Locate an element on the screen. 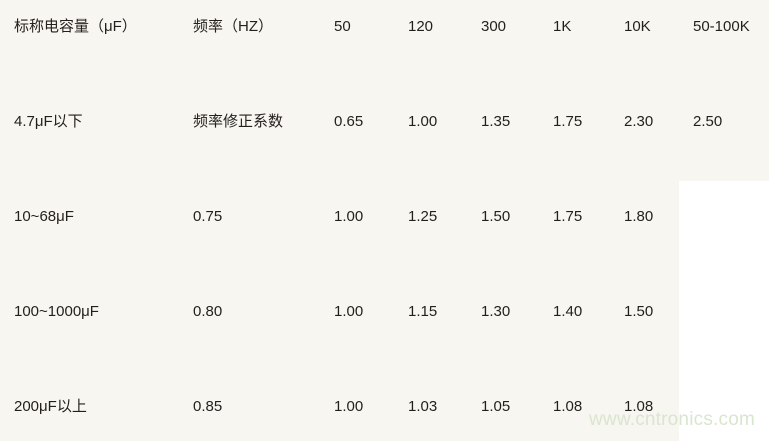  cell-frequency-text: 0.85 is located at coordinates (208, 406).